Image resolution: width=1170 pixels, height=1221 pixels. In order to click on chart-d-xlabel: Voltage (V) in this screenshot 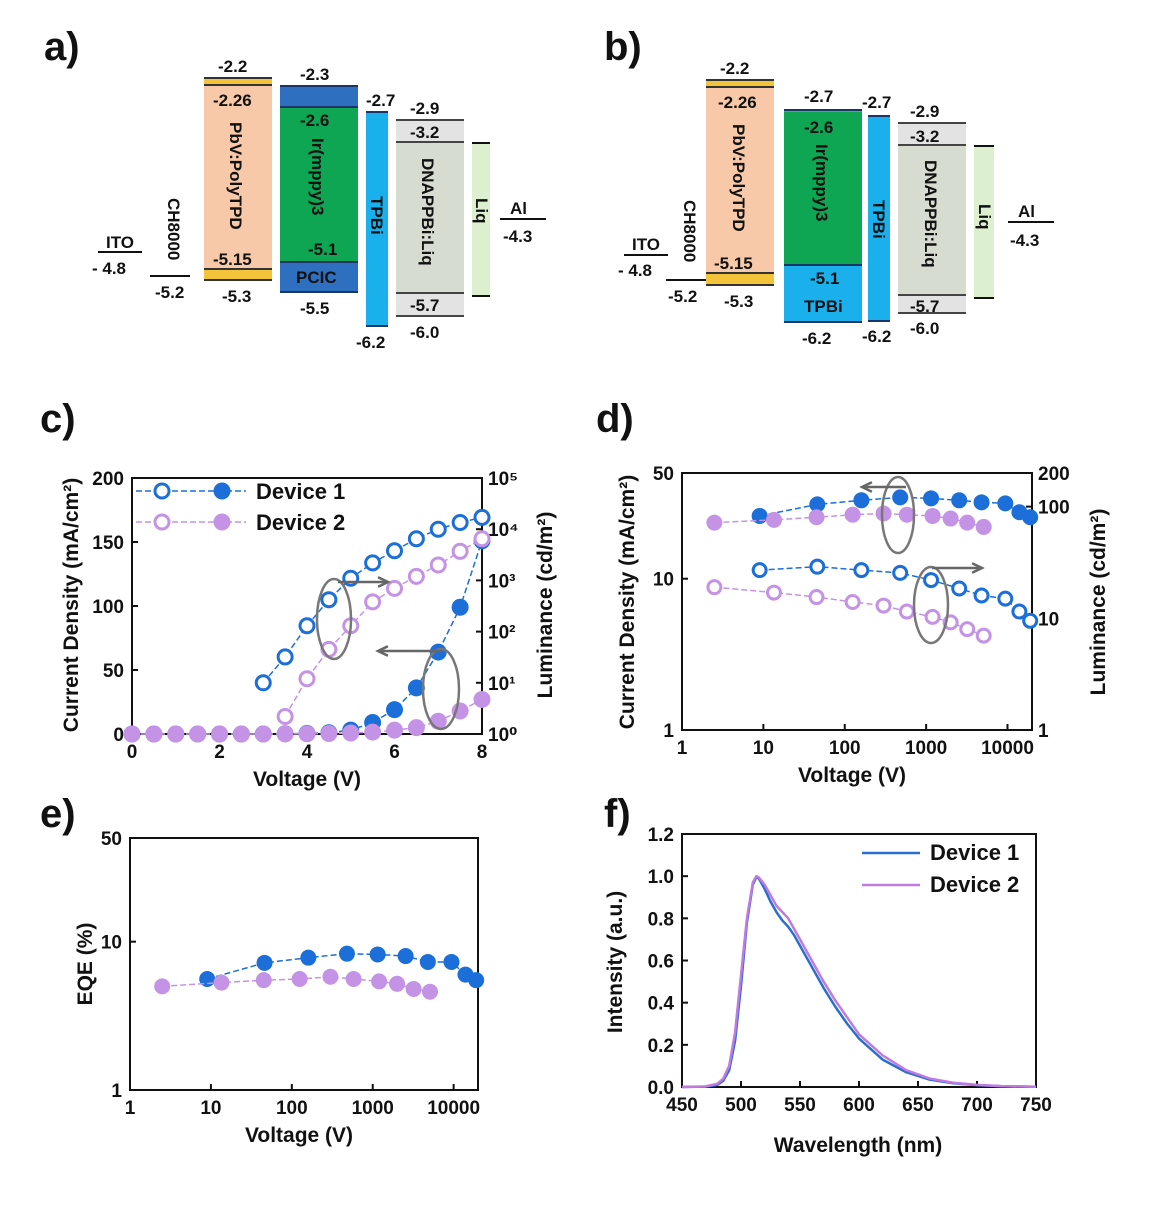, I will do `click(852, 775)`.